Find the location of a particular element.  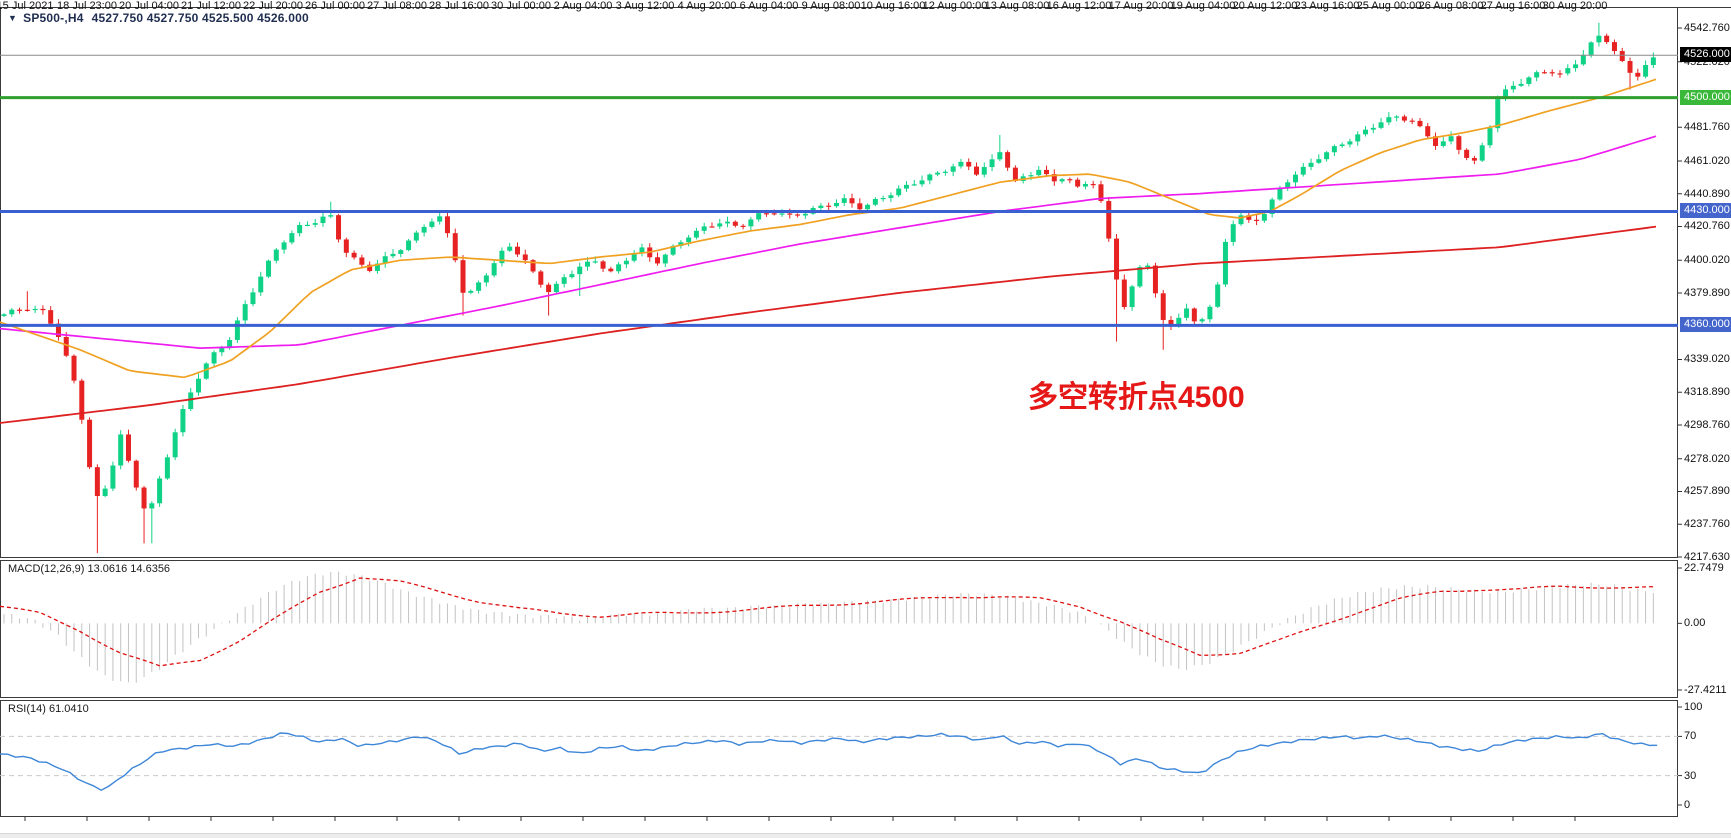

macd-signal-line is located at coordinates (828, 622).